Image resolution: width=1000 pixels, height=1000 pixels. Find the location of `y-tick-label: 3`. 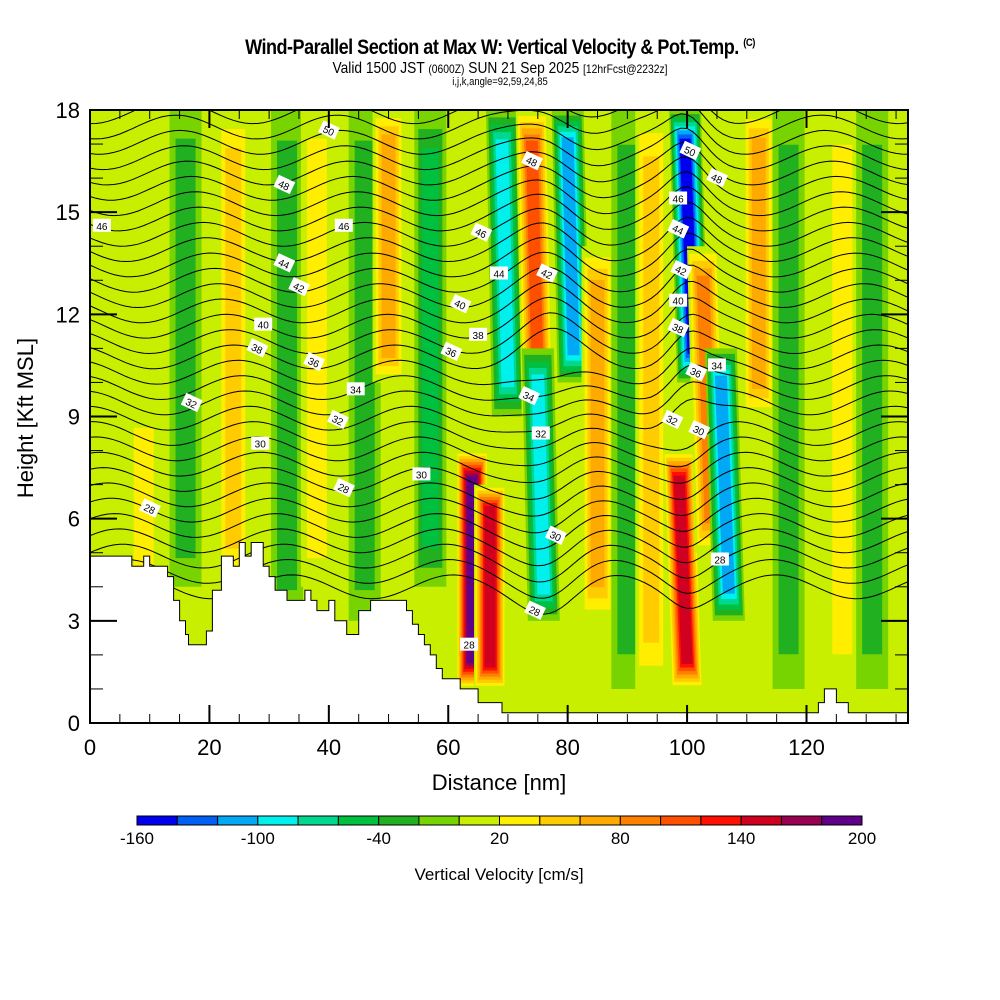

y-tick-label: 3 is located at coordinates (74, 621).